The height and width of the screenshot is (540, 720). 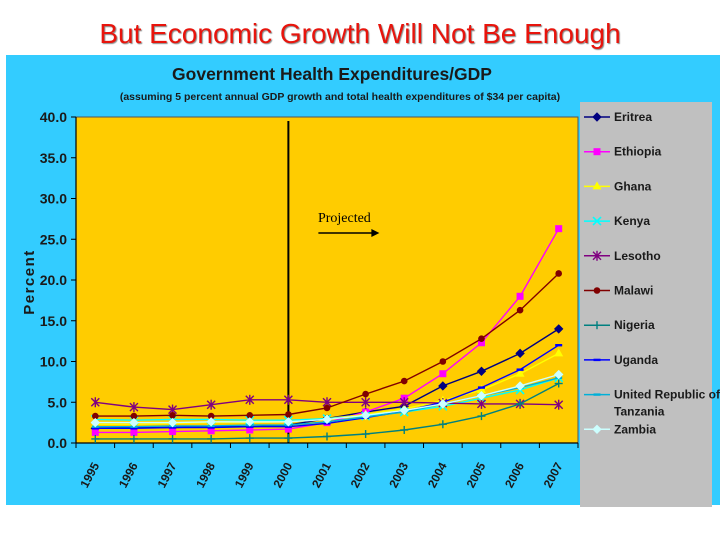 What do you see at coordinates (633, 291) in the screenshot?
I see `legend-label-malawi: Malawi` at bounding box center [633, 291].